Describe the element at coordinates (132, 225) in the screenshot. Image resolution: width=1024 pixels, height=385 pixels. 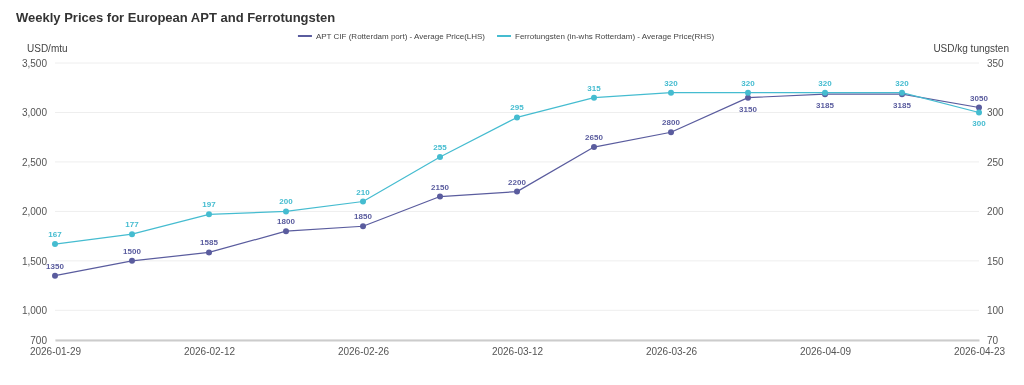
I see `data-label: 177` at that location.